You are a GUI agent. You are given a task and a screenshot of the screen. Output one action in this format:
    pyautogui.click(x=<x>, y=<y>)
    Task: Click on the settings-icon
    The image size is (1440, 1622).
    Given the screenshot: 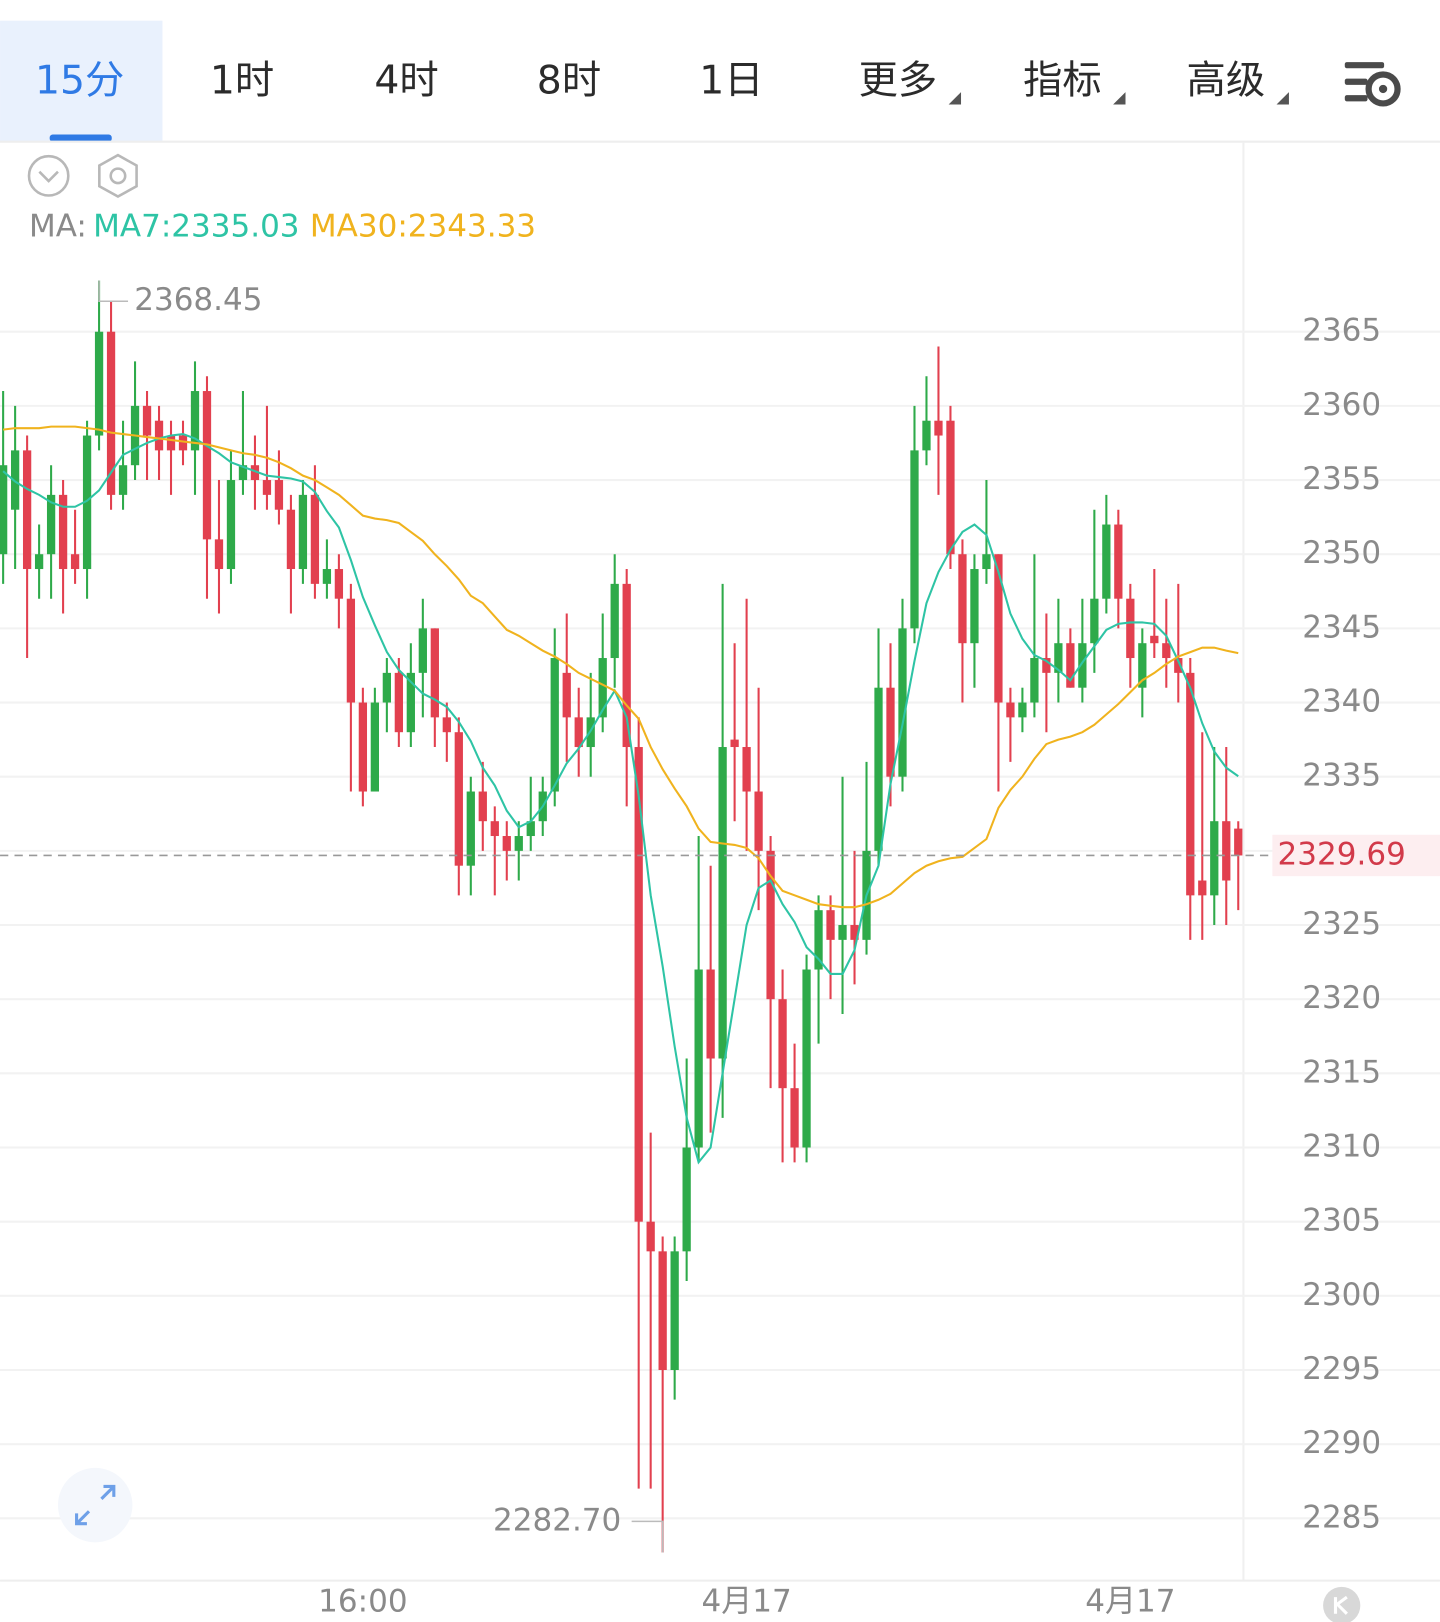 What is the action you would take?
    pyautogui.click(x=1372, y=84)
    